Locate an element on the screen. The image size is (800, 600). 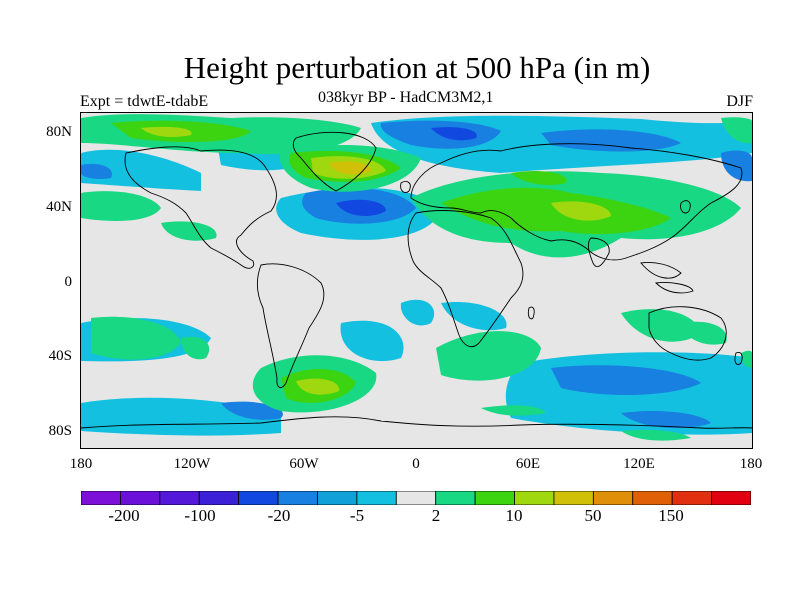
lon-label-0: 0 is located at coordinates (416, 464).